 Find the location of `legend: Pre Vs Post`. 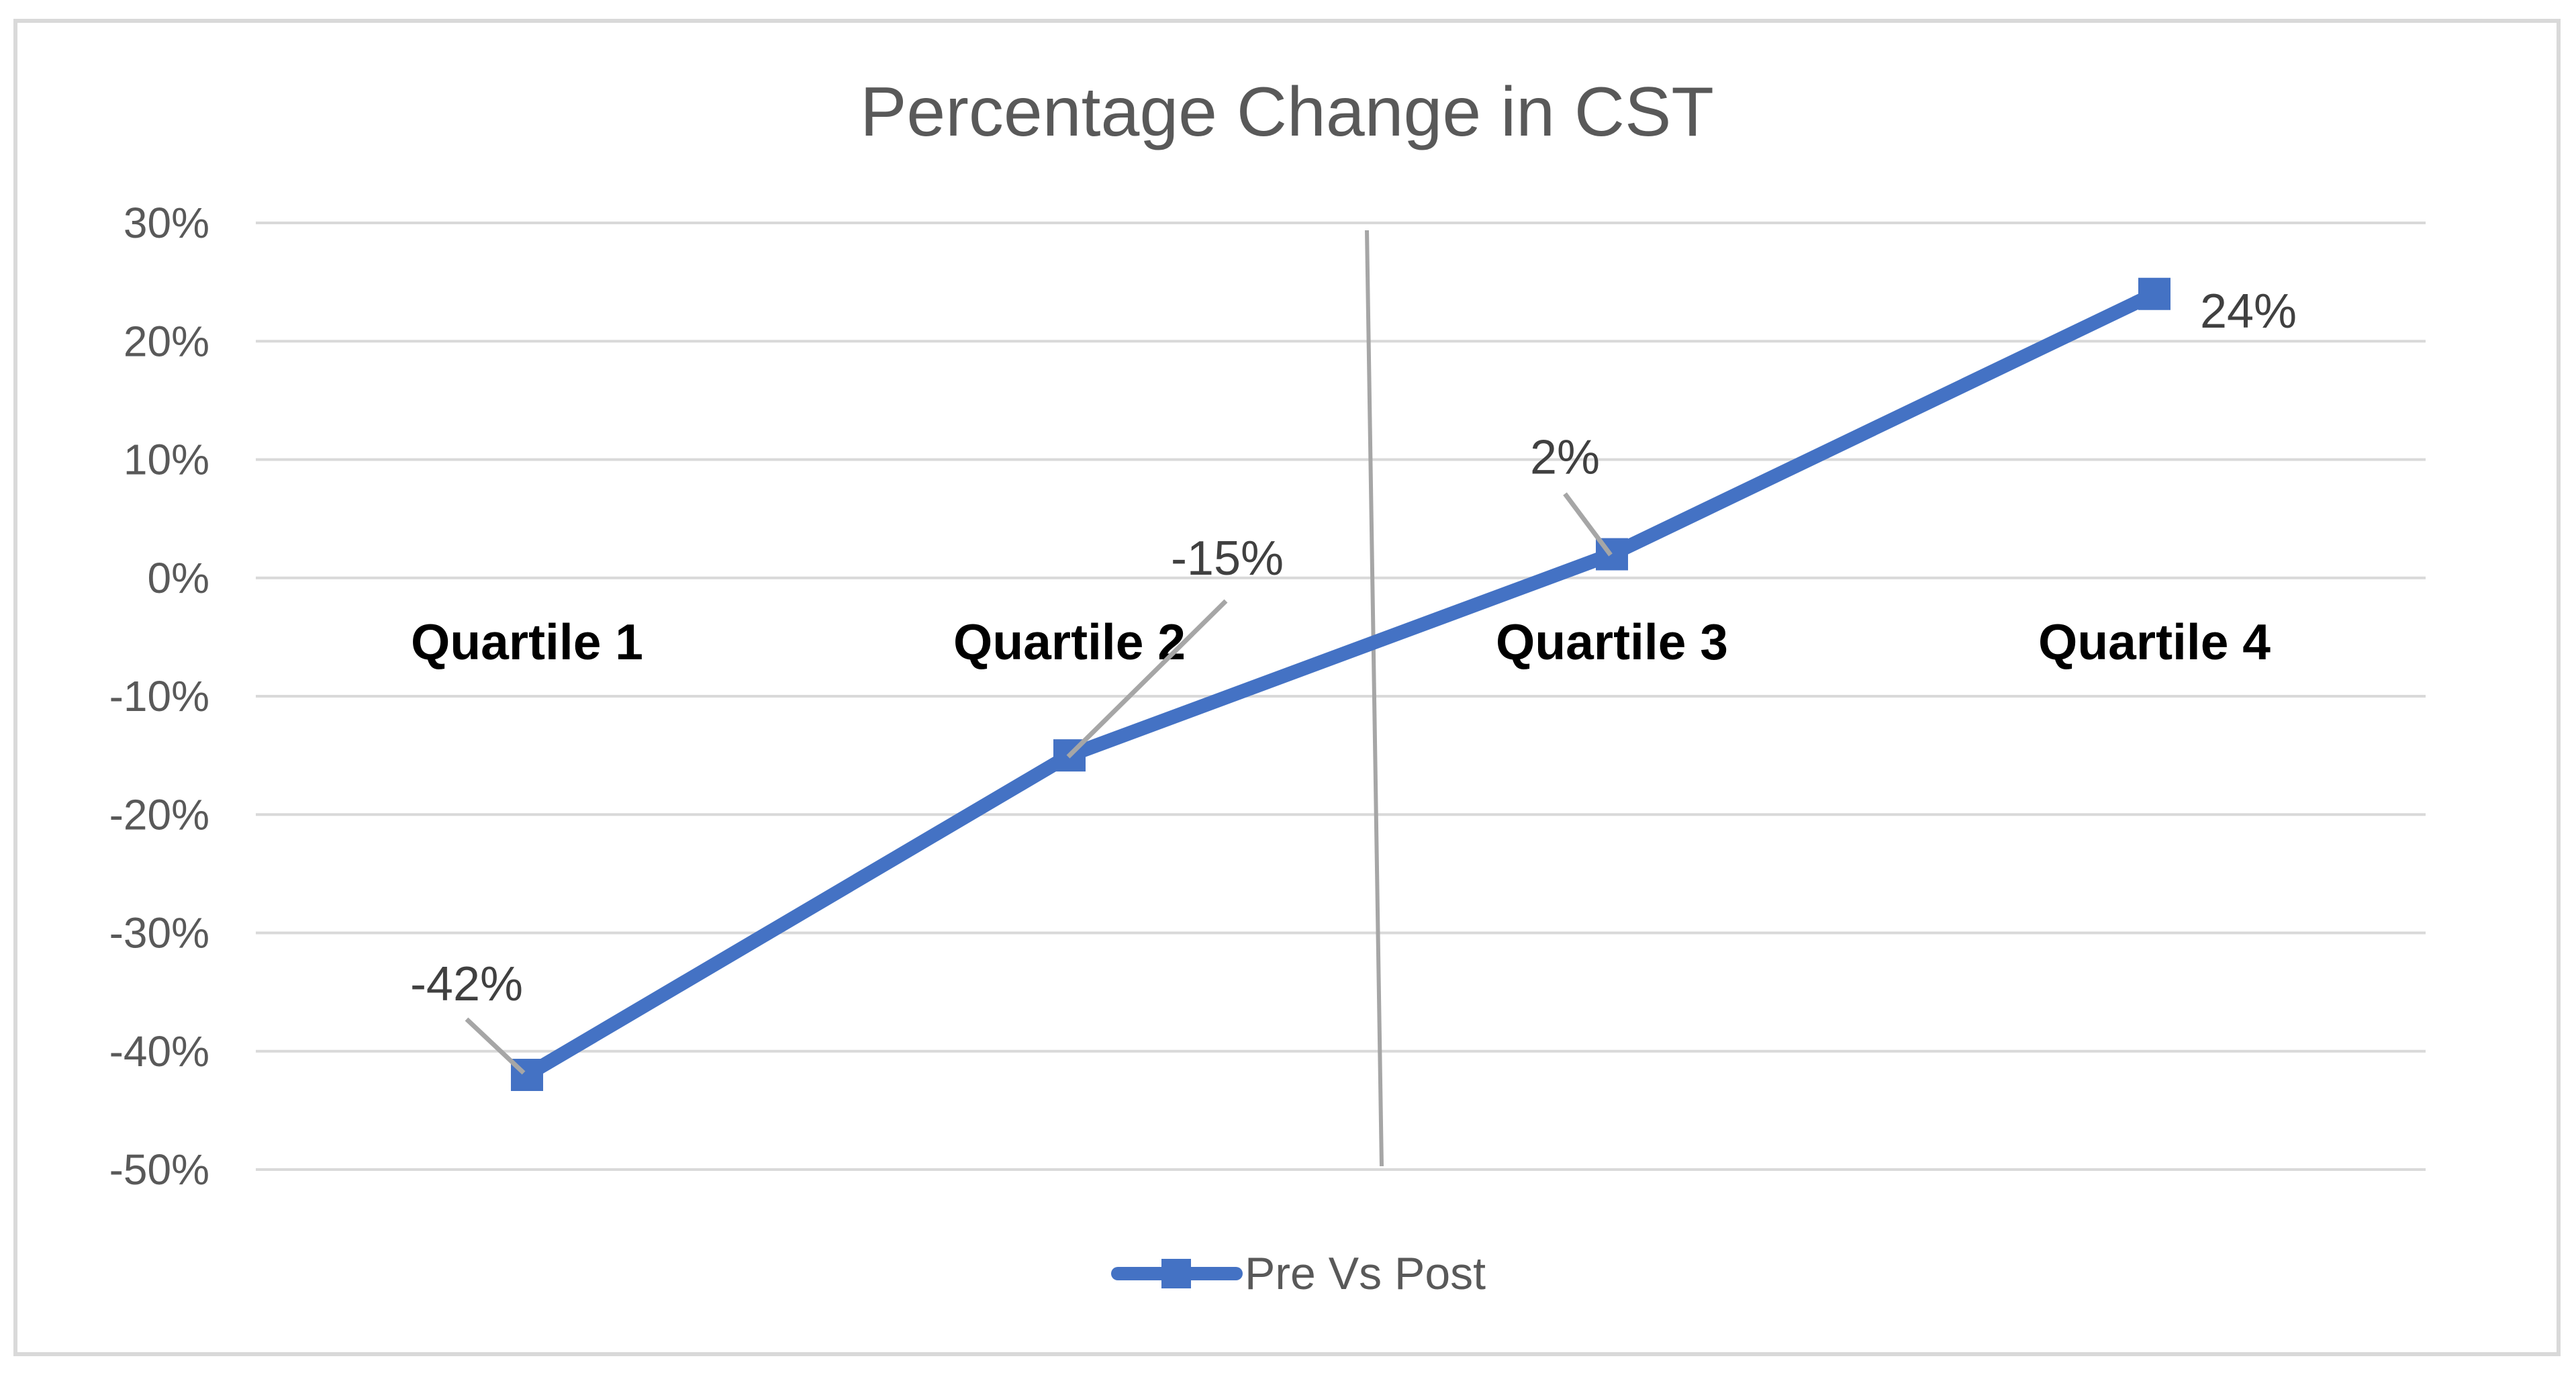

legend: Pre Vs Post is located at coordinates (1298, 1273).